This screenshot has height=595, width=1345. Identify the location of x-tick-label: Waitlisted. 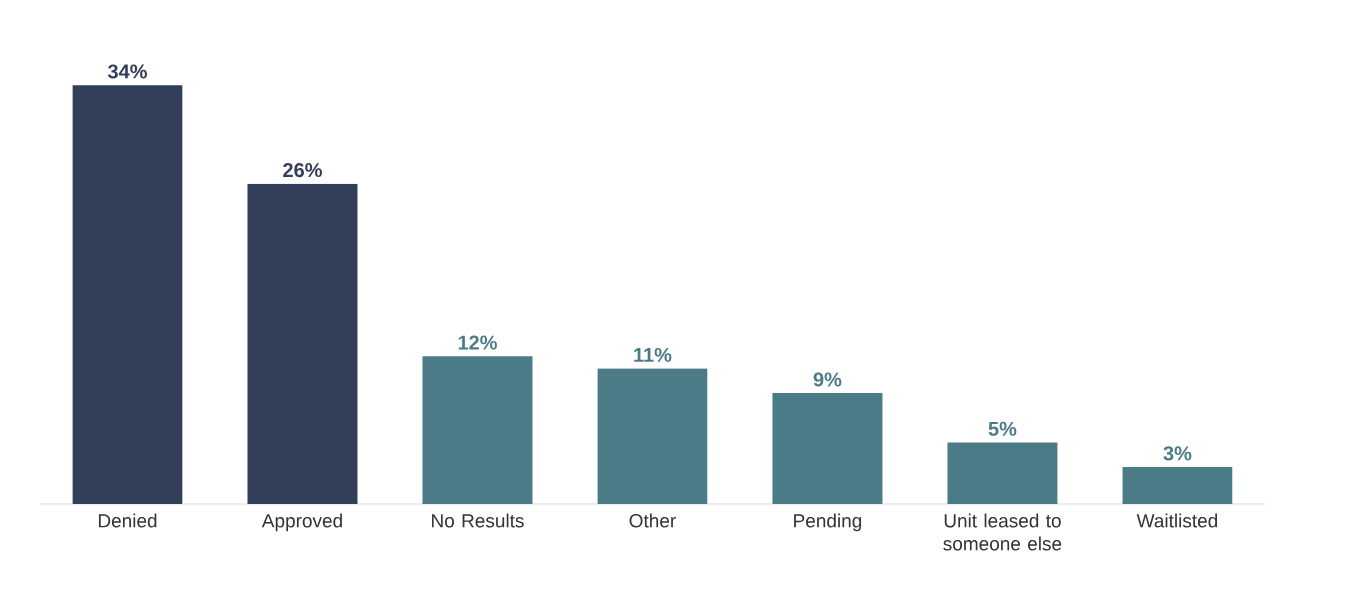
(1177, 520).